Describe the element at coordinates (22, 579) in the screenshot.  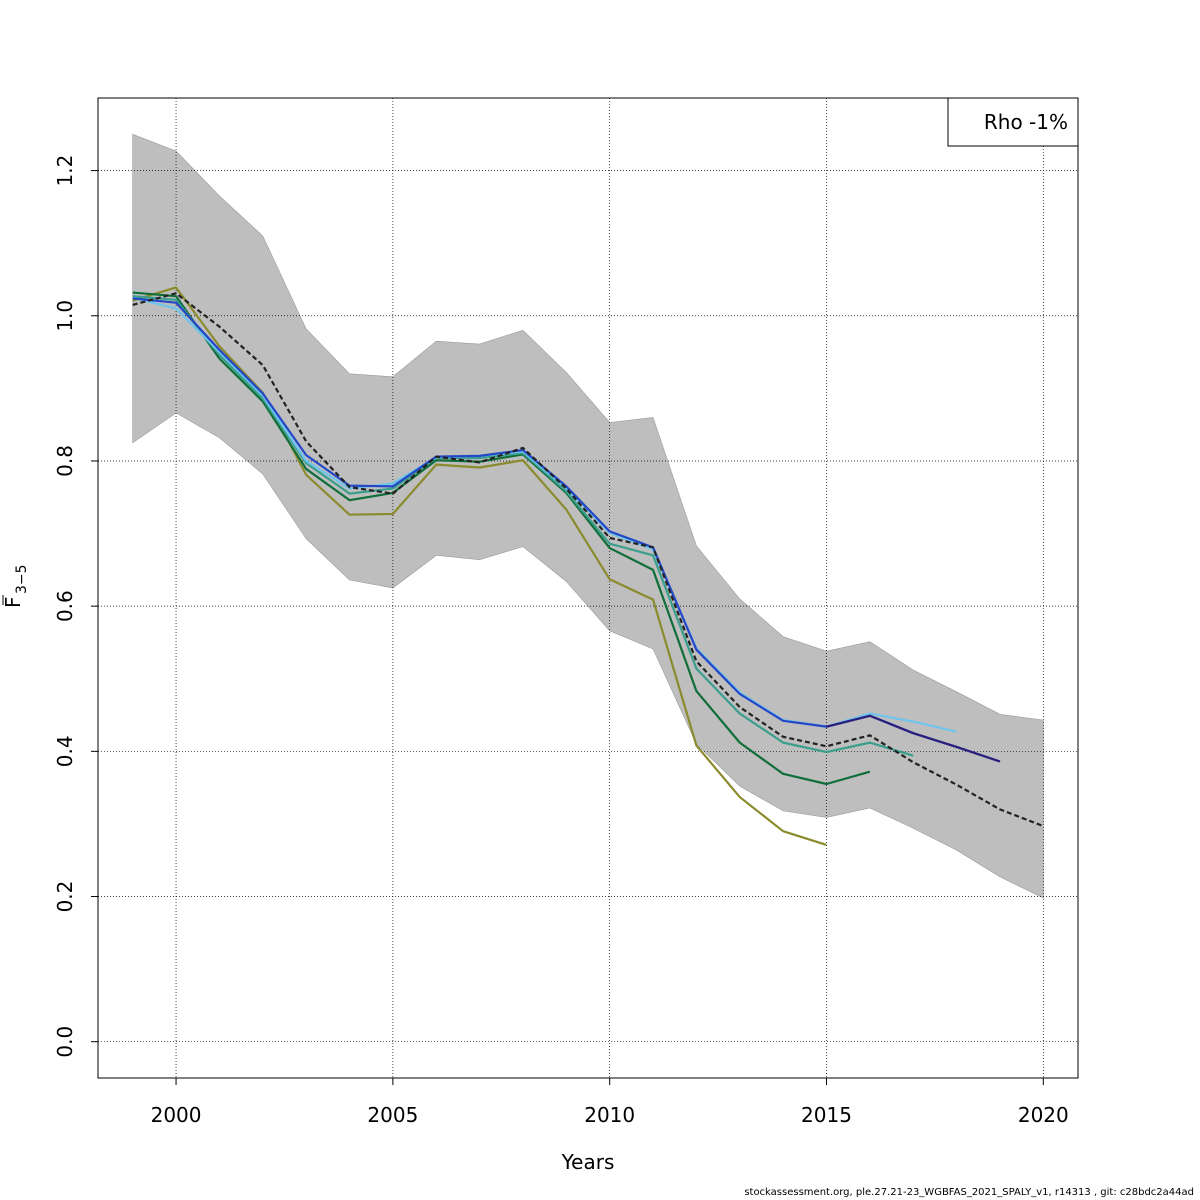
I see `y-axis-title-sub: 3−5` at that location.